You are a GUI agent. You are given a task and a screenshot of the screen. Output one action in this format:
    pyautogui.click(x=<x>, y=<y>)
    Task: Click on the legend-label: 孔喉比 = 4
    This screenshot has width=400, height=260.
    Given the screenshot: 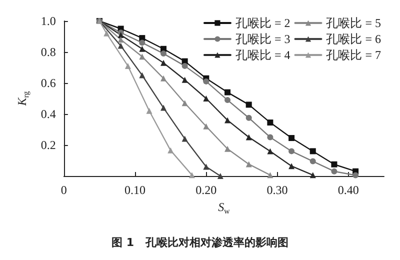 What is the action you would take?
    pyautogui.click(x=262, y=55)
    